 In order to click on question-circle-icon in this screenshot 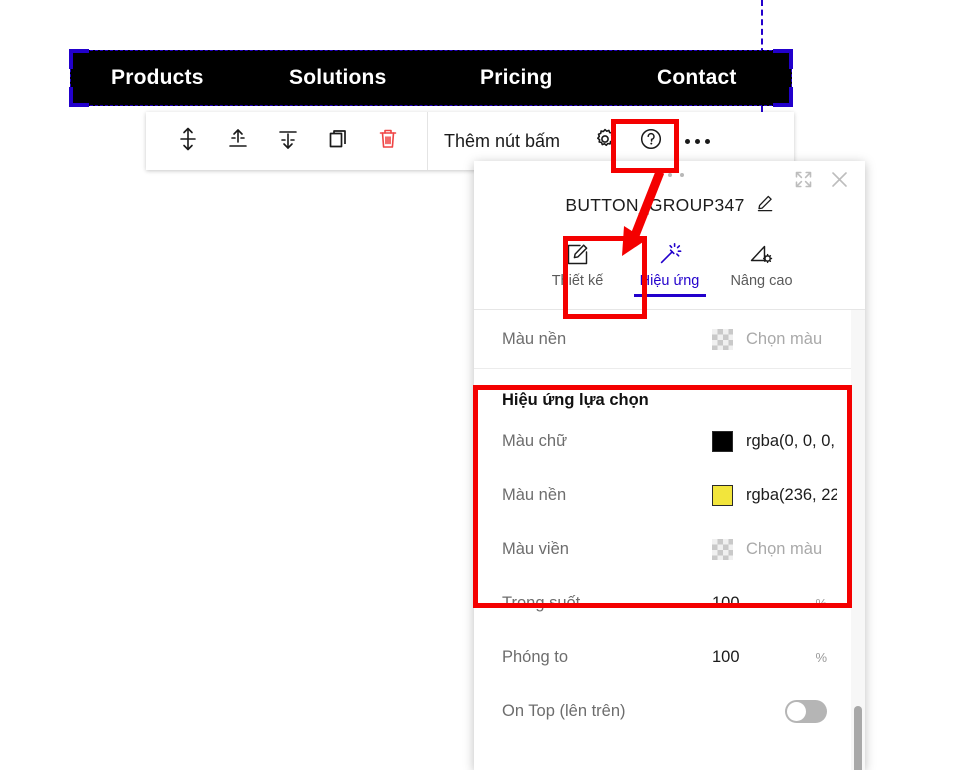, I will do `click(651, 141)`.